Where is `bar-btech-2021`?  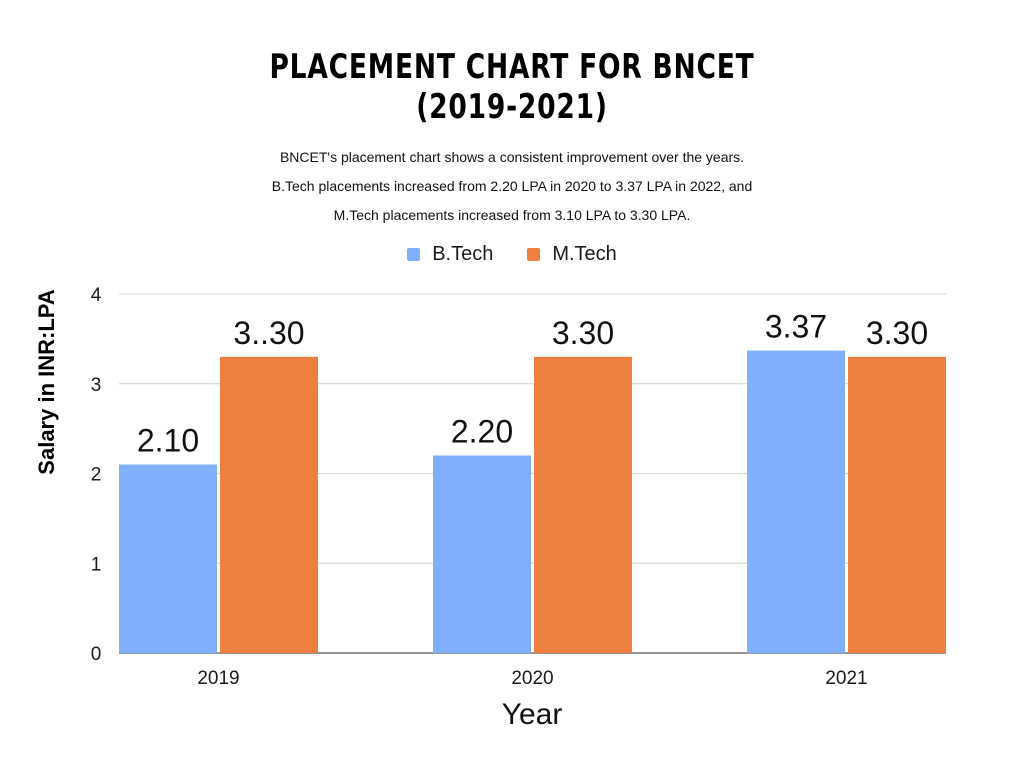
bar-btech-2021 is located at coordinates (796, 501).